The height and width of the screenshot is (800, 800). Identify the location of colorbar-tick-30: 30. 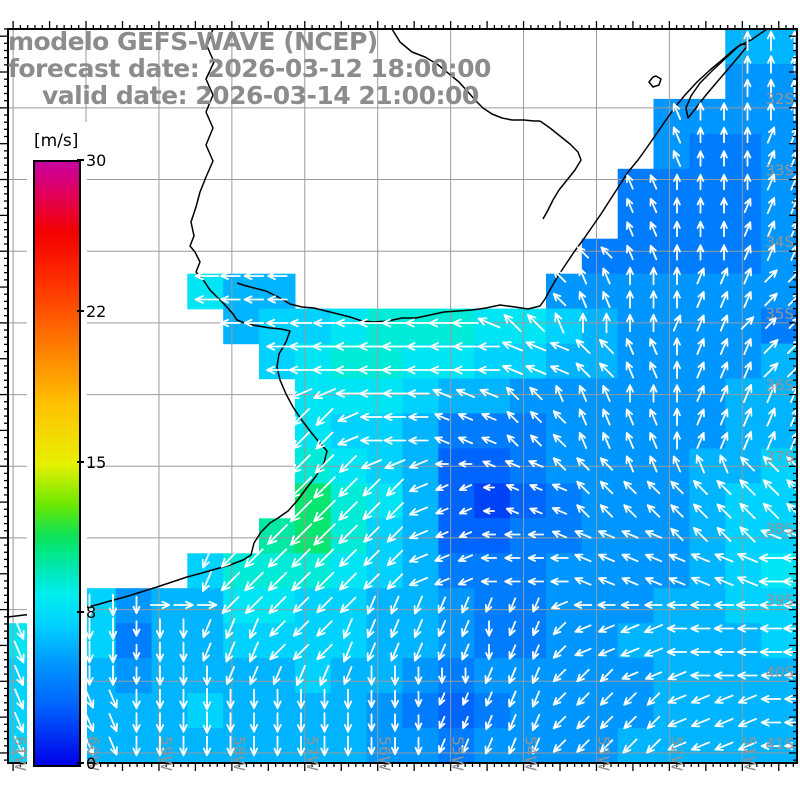
(96, 160).